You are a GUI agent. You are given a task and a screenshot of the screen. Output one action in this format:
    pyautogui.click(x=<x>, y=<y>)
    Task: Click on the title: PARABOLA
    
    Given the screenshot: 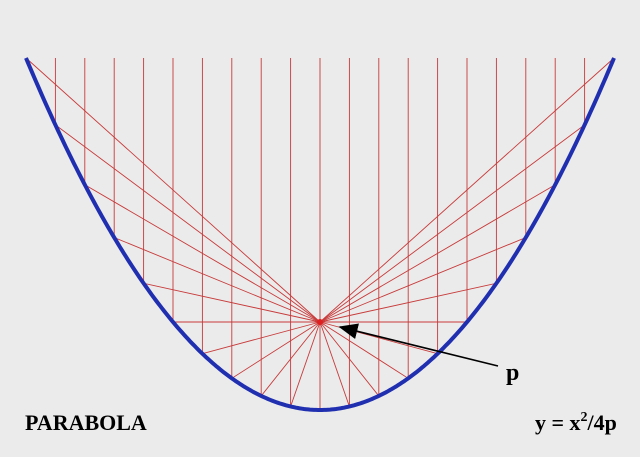 What is the action you would take?
    pyautogui.click(x=86, y=422)
    